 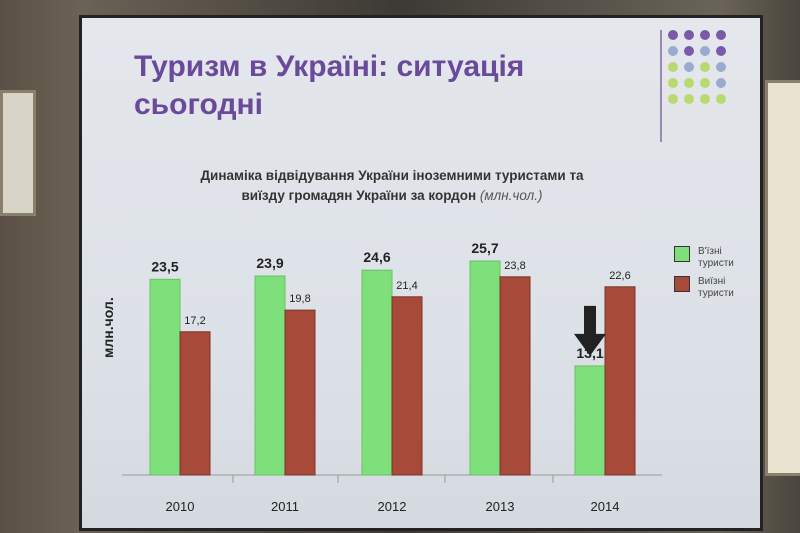 I want to click on y-axis-label: млн.чол., so click(x=108, y=327).